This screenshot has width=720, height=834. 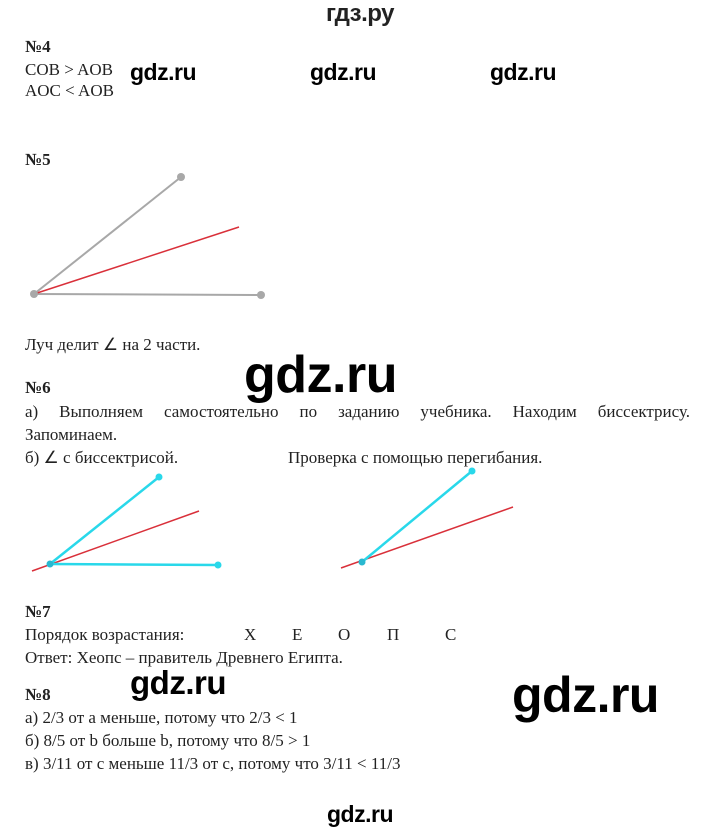 What do you see at coordinates (38, 387) in the screenshot?
I see `task6-number: №6` at bounding box center [38, 387].